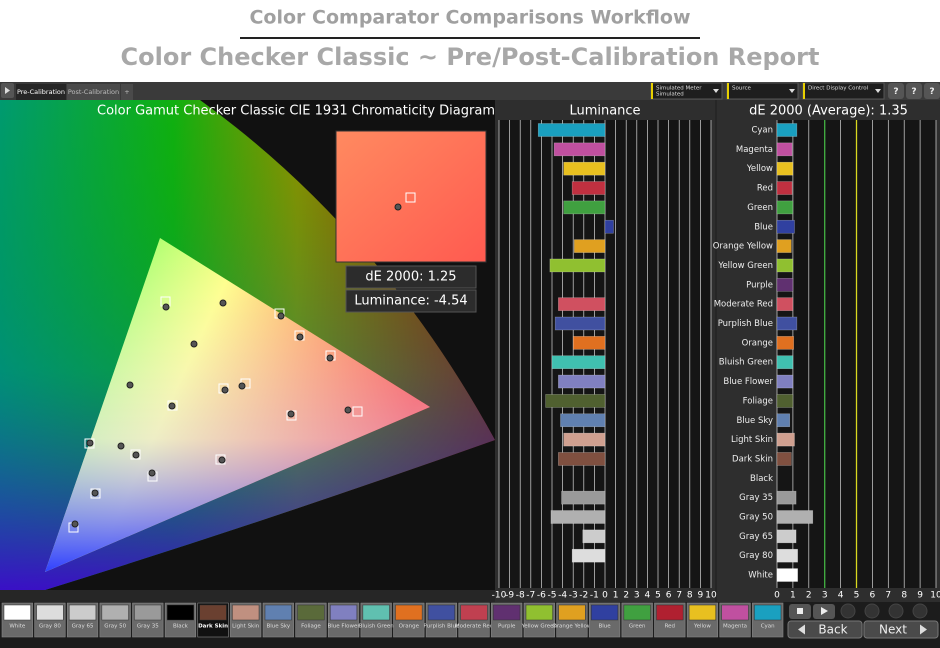 The height and width of the screenshot is (648, 940). Describe the element at coordinates (679, 596) in the screenshot. I see `x-tick-label: 7` at that location.